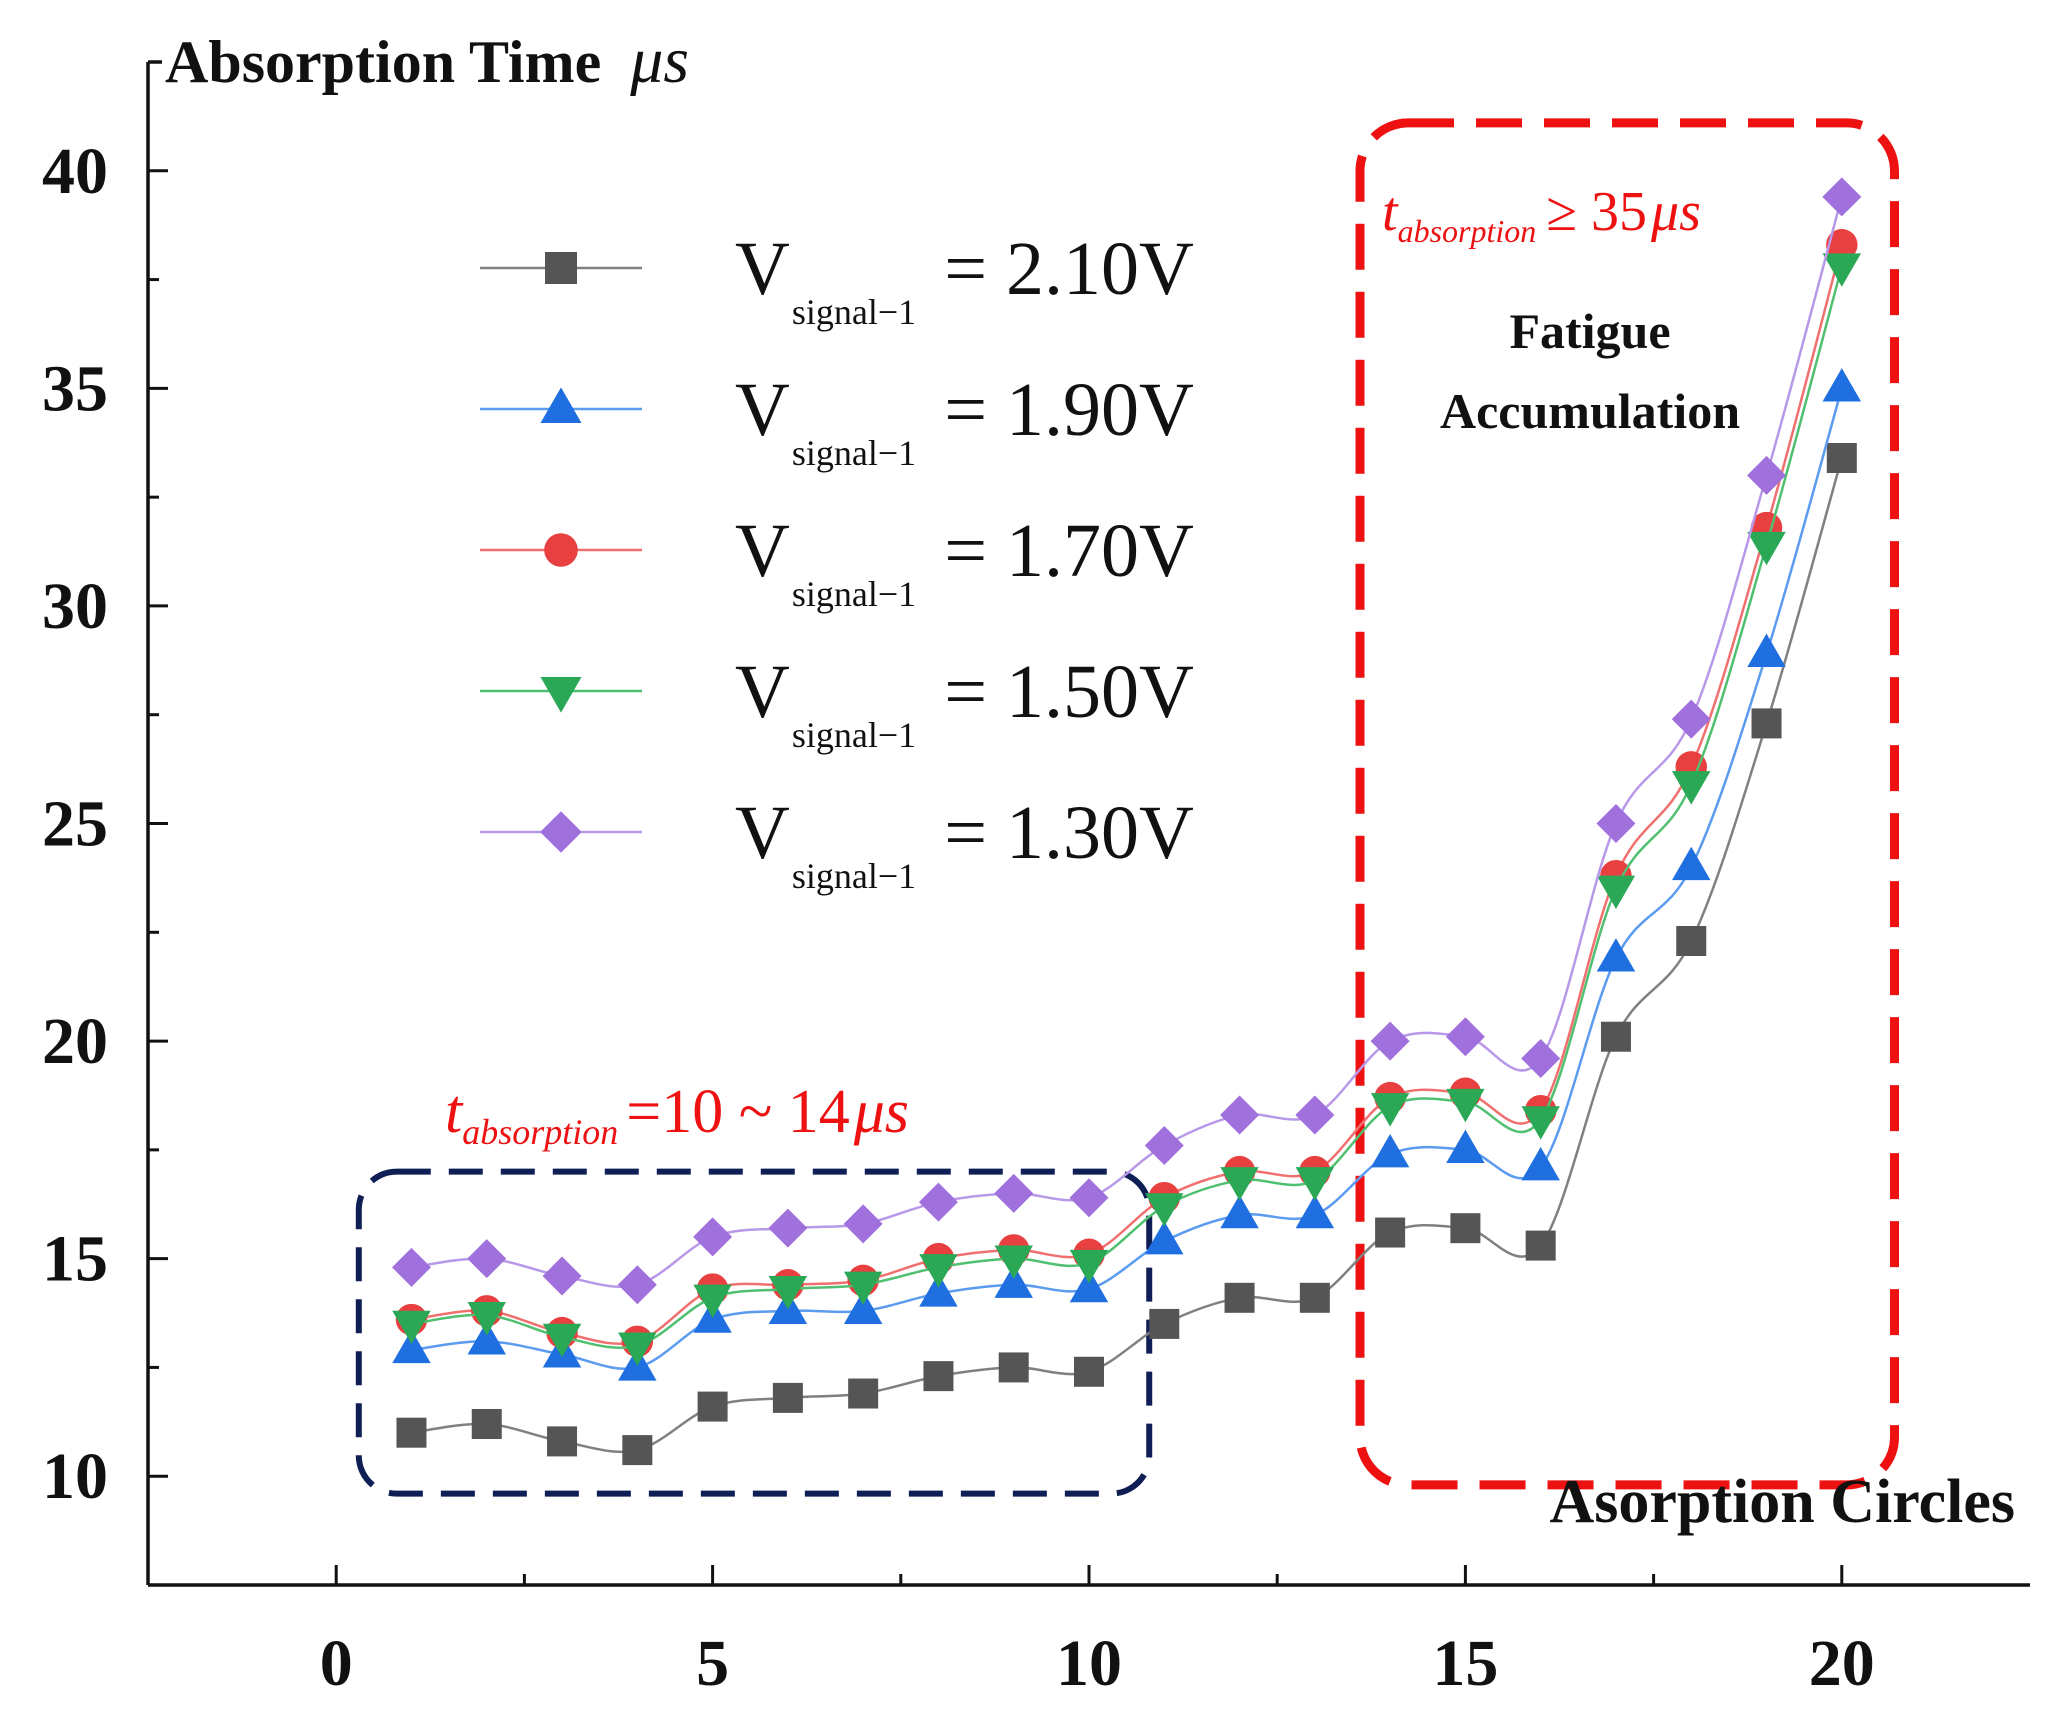  I want to click on high-region-label-unit: μs, so click(1675, 212).